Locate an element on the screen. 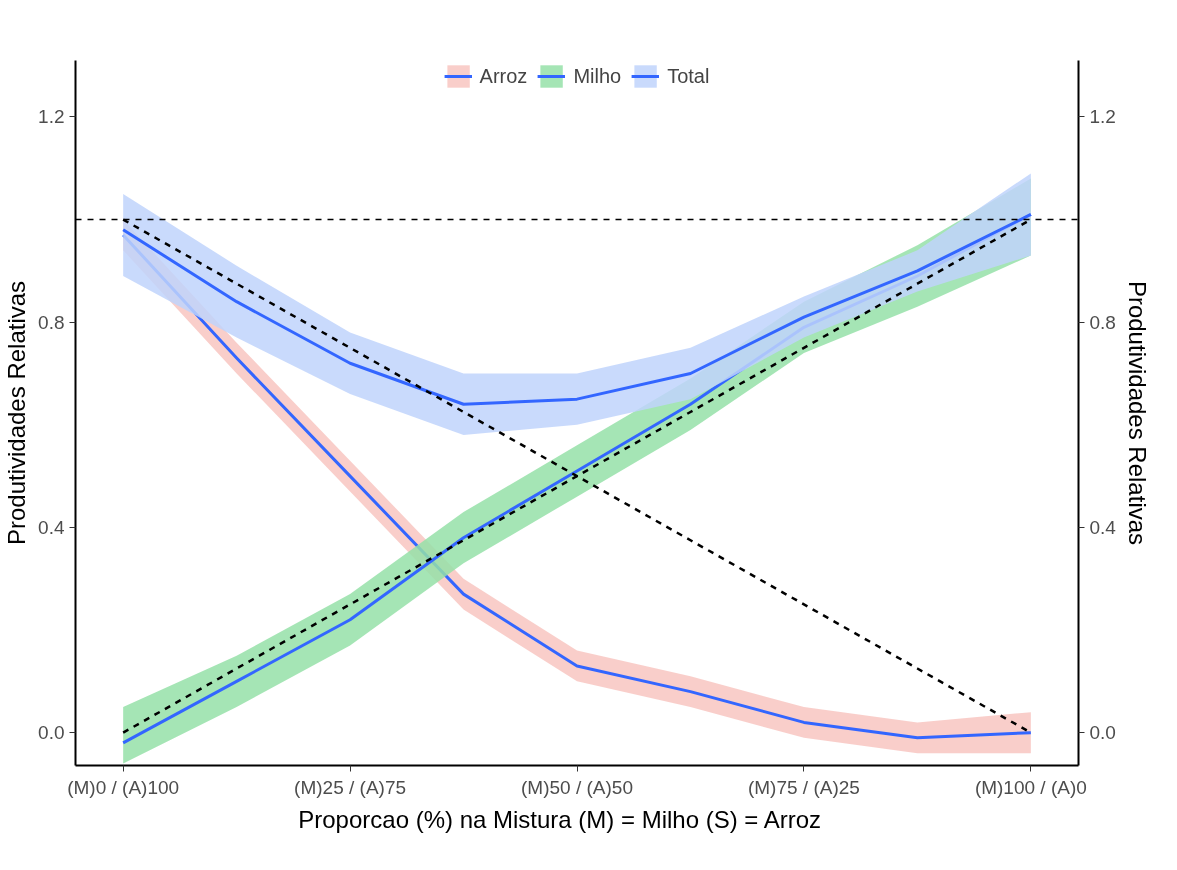 Image resolution: width=1177 pixels, height=870 pixels. x-tick-label: (M)100 / (A)0 is located at coordinates (1030, 787).